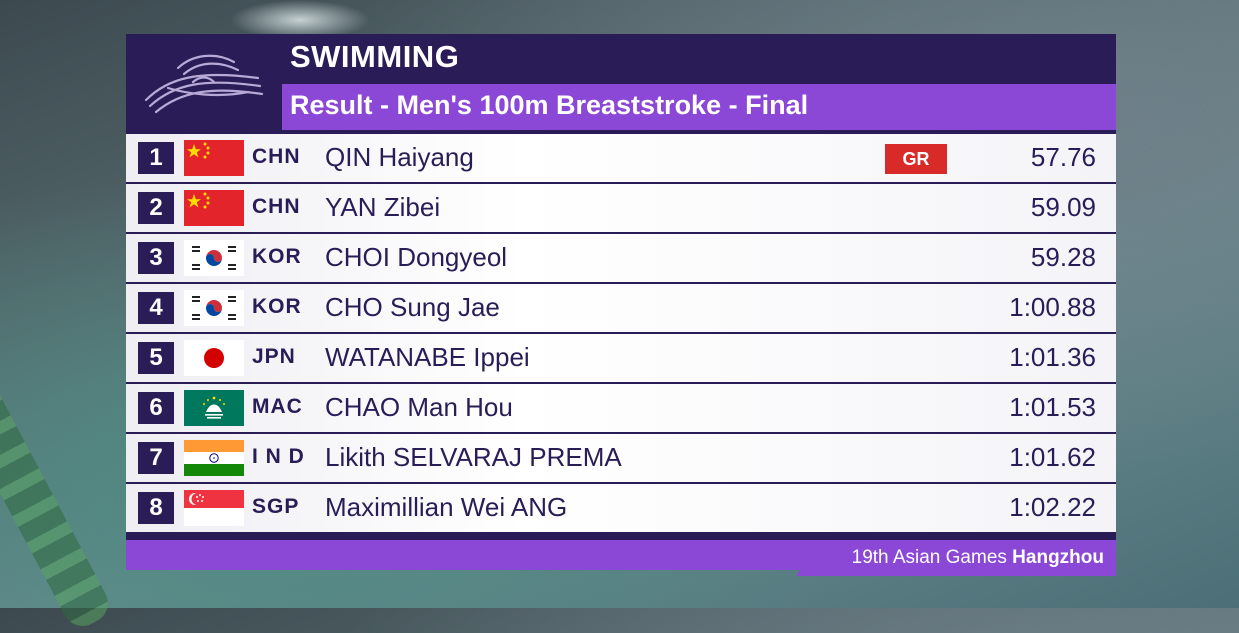 This screenshot has height=633, width=1239. I want to click on event-title: Result - Men's 100m Breaststroke - Final, so click(549, 105).